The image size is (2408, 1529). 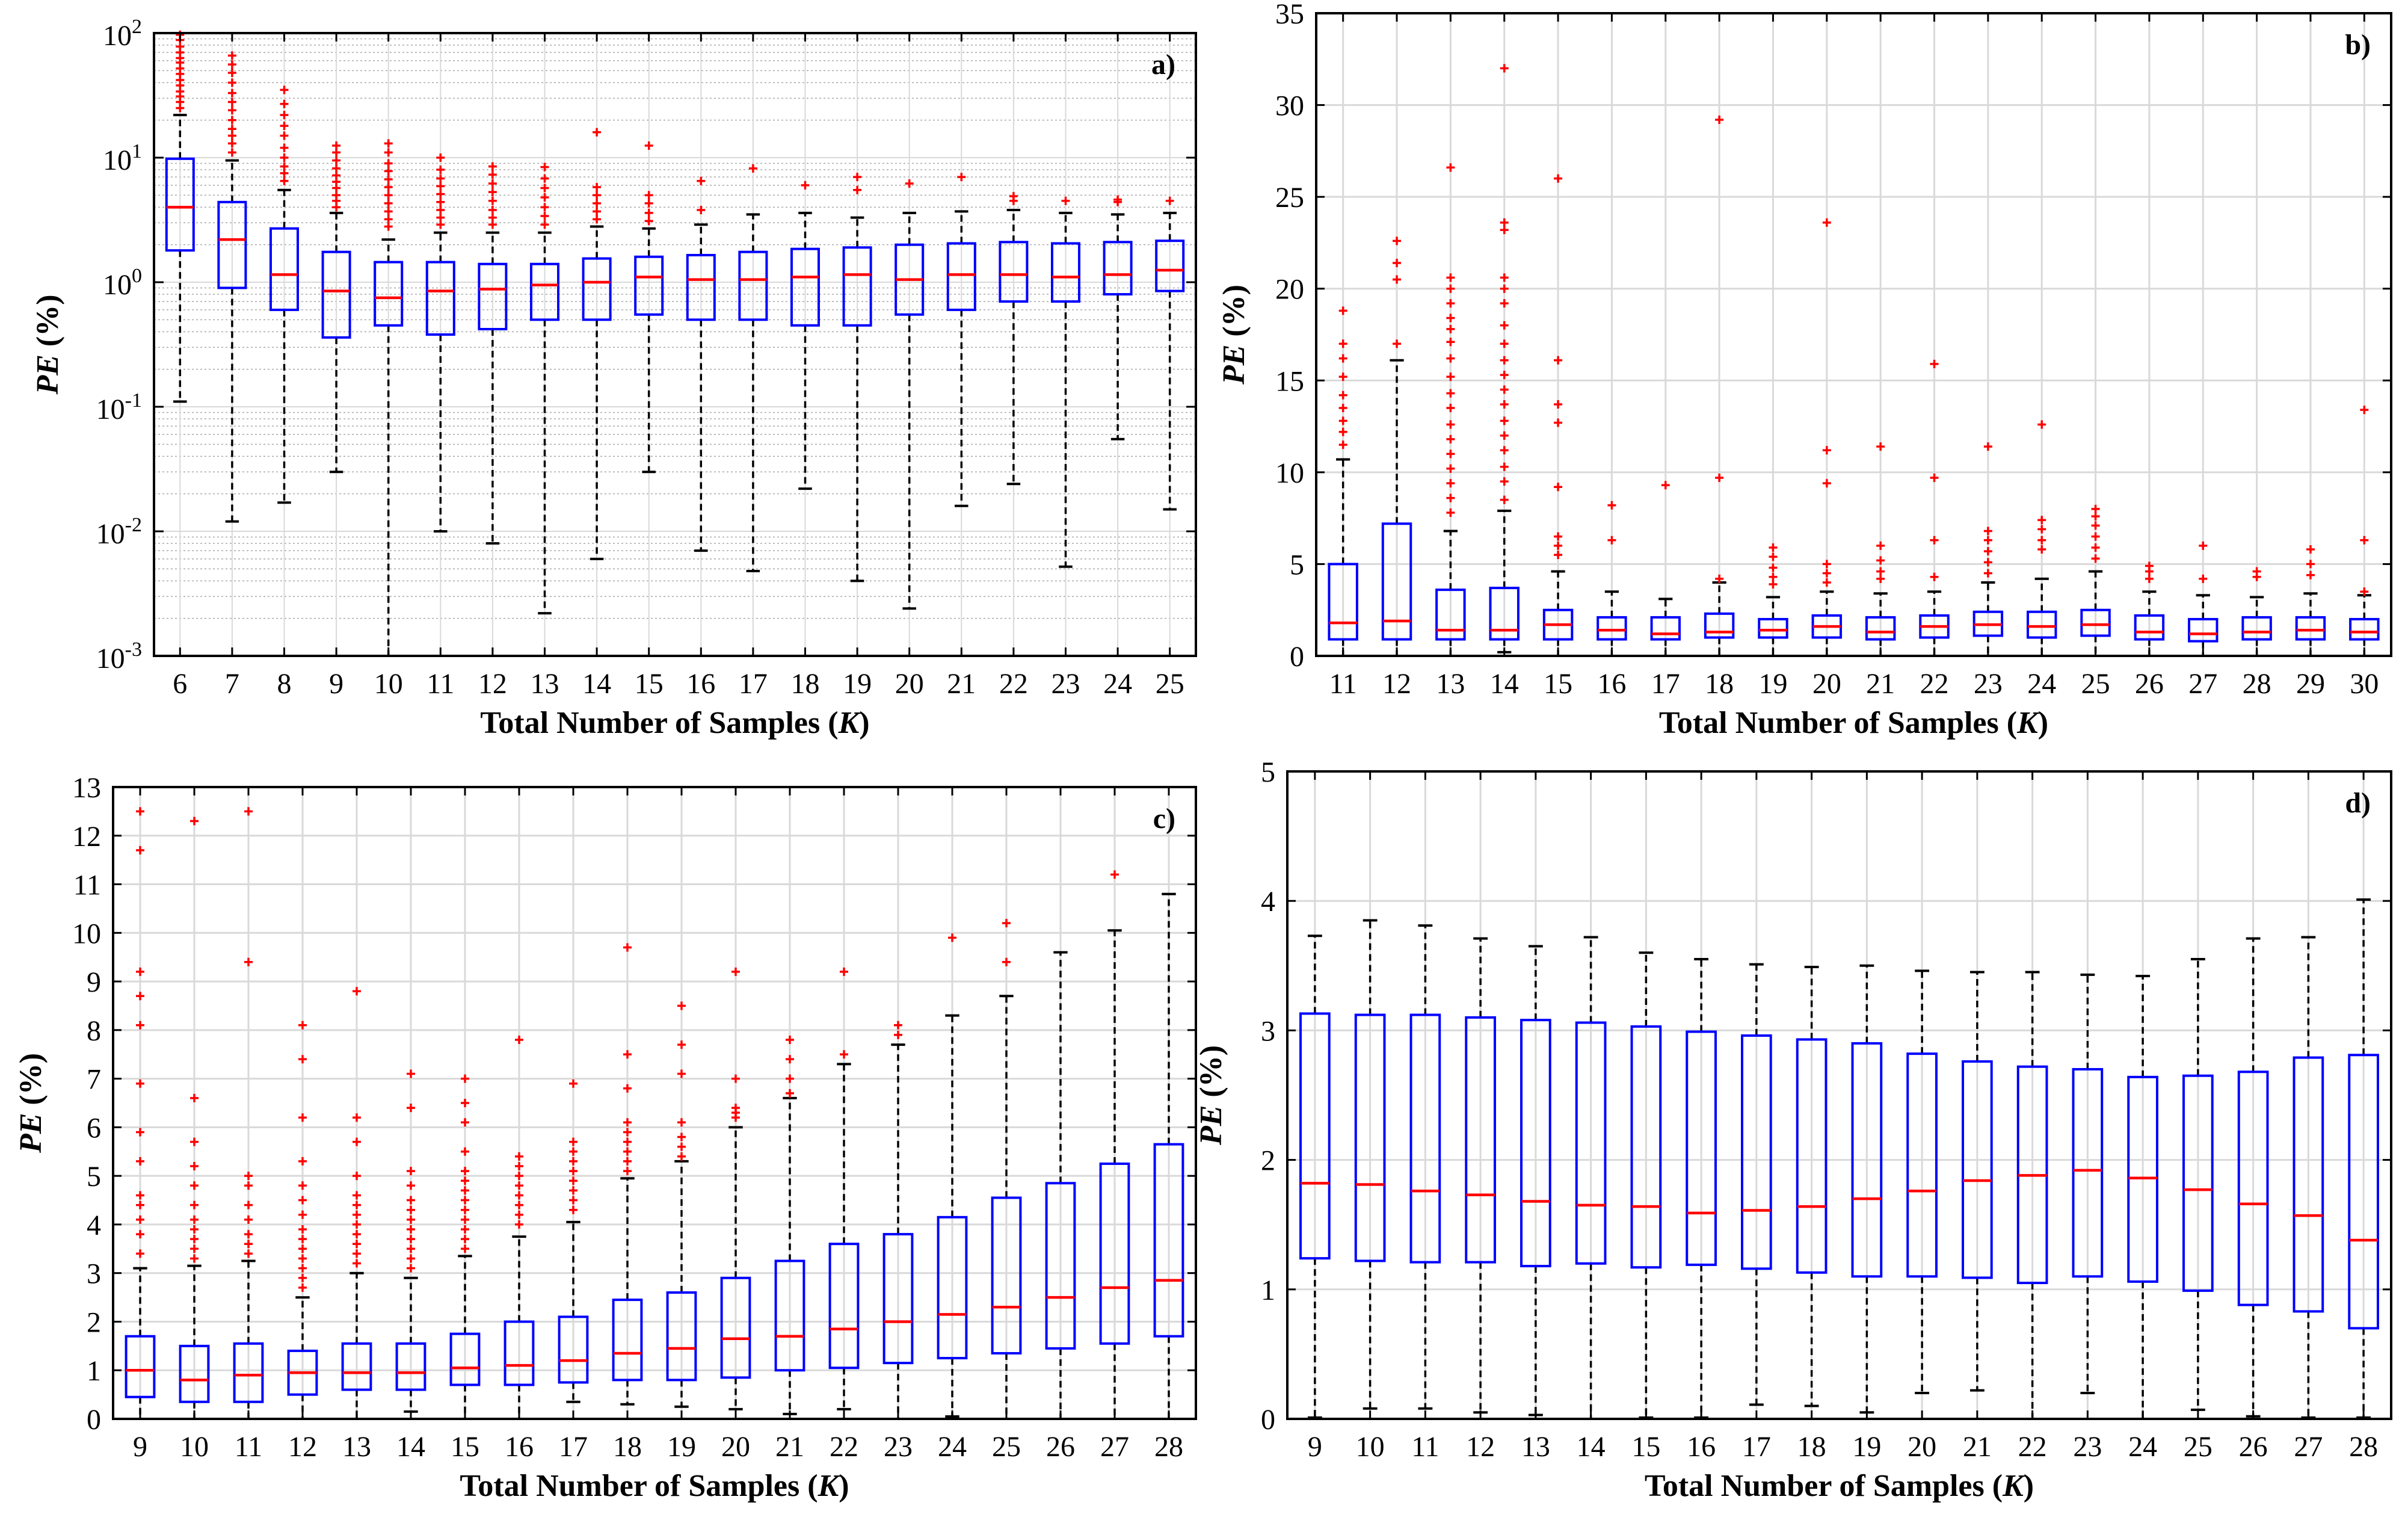 I want to click on y-tick-label: 8, so click(x=94, y=1031).